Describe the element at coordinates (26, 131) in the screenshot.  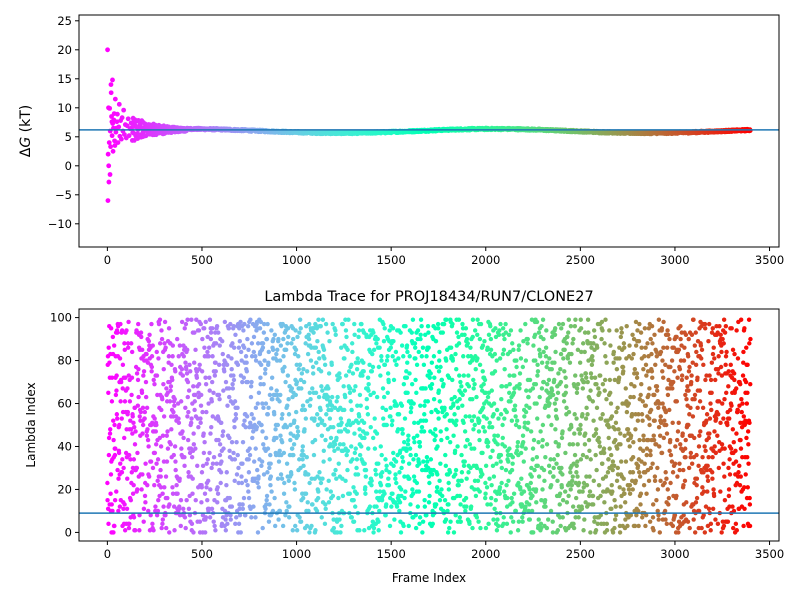
I see `delta-g-y-axis-label: ΔG (kT)` at that location.